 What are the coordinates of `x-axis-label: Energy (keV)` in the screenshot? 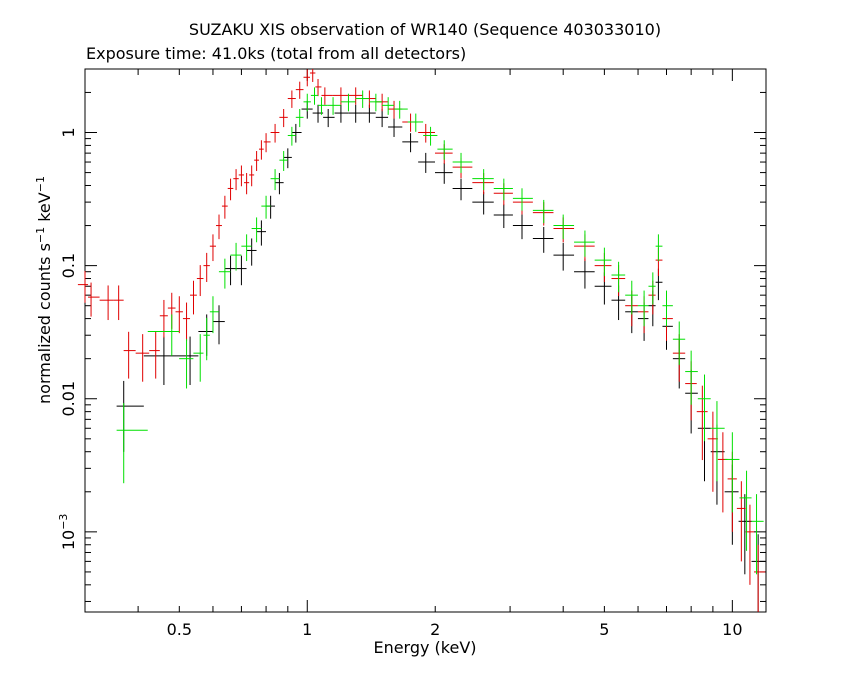 It's located at (425, 647).